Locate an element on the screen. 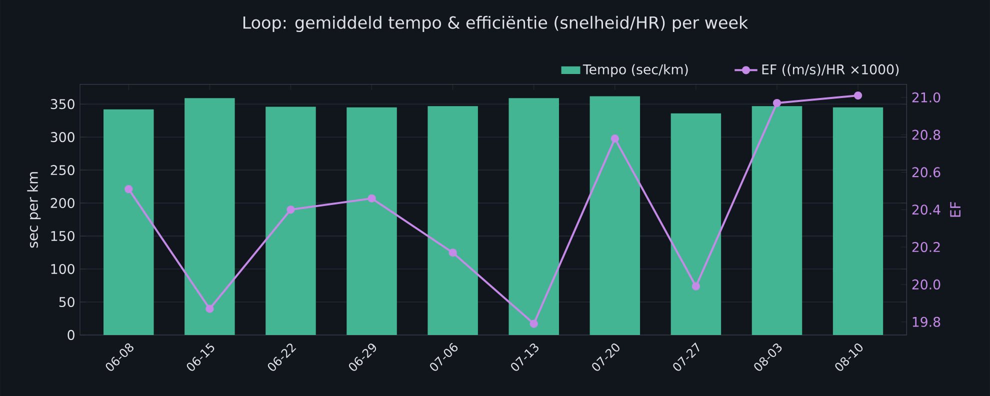 Image resolution: width=990 pixels, height=396 pixels. y2-tick-label: 20.6 is located at coordinates (926, 172).